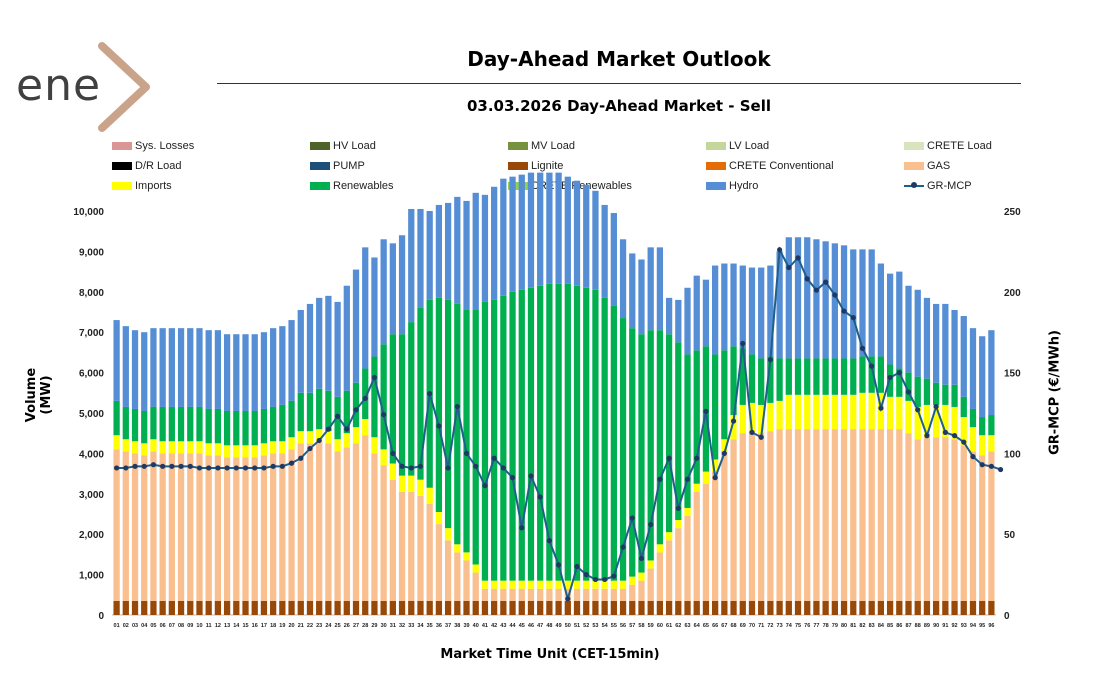 This screenshot has width=1093, height=686. What do you see at coordinates (798, 626) in the screenshot?
I see `x-tick-label: 75` at bounding box center [798, 626].